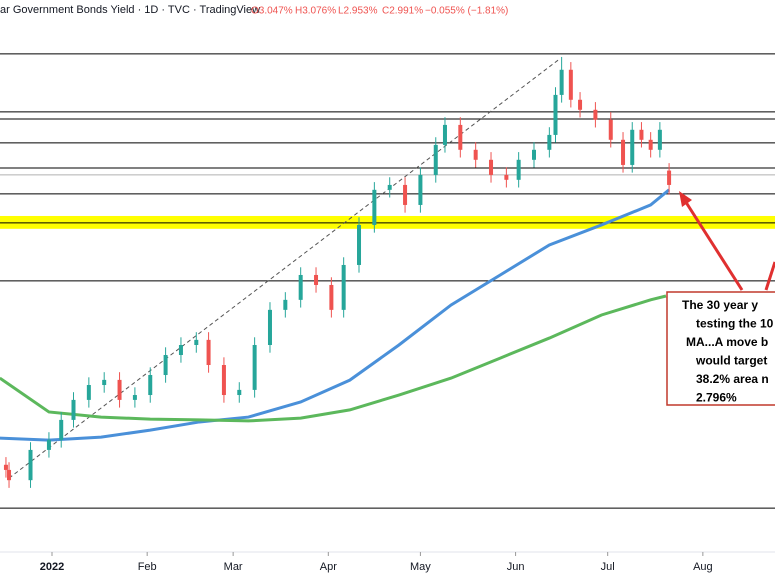 This screenshot has width=775, height=582. I want to click on x-tick-label: Jul, so click(608, 567).